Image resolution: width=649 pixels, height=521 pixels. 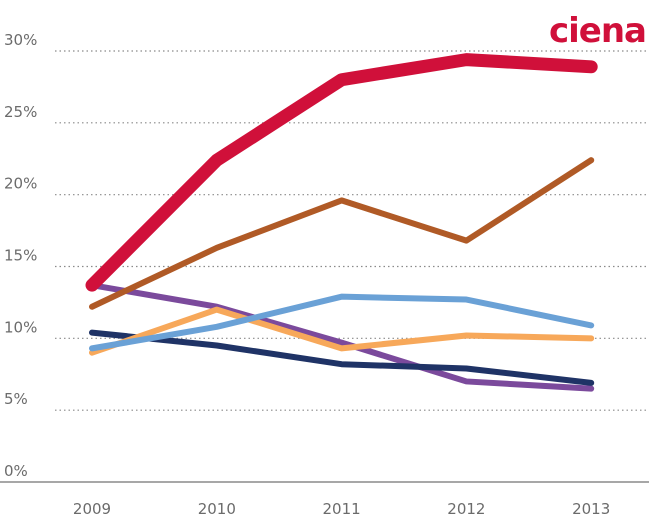 I want to click on y-tick-label: 10%, so click(x=20, y=327).